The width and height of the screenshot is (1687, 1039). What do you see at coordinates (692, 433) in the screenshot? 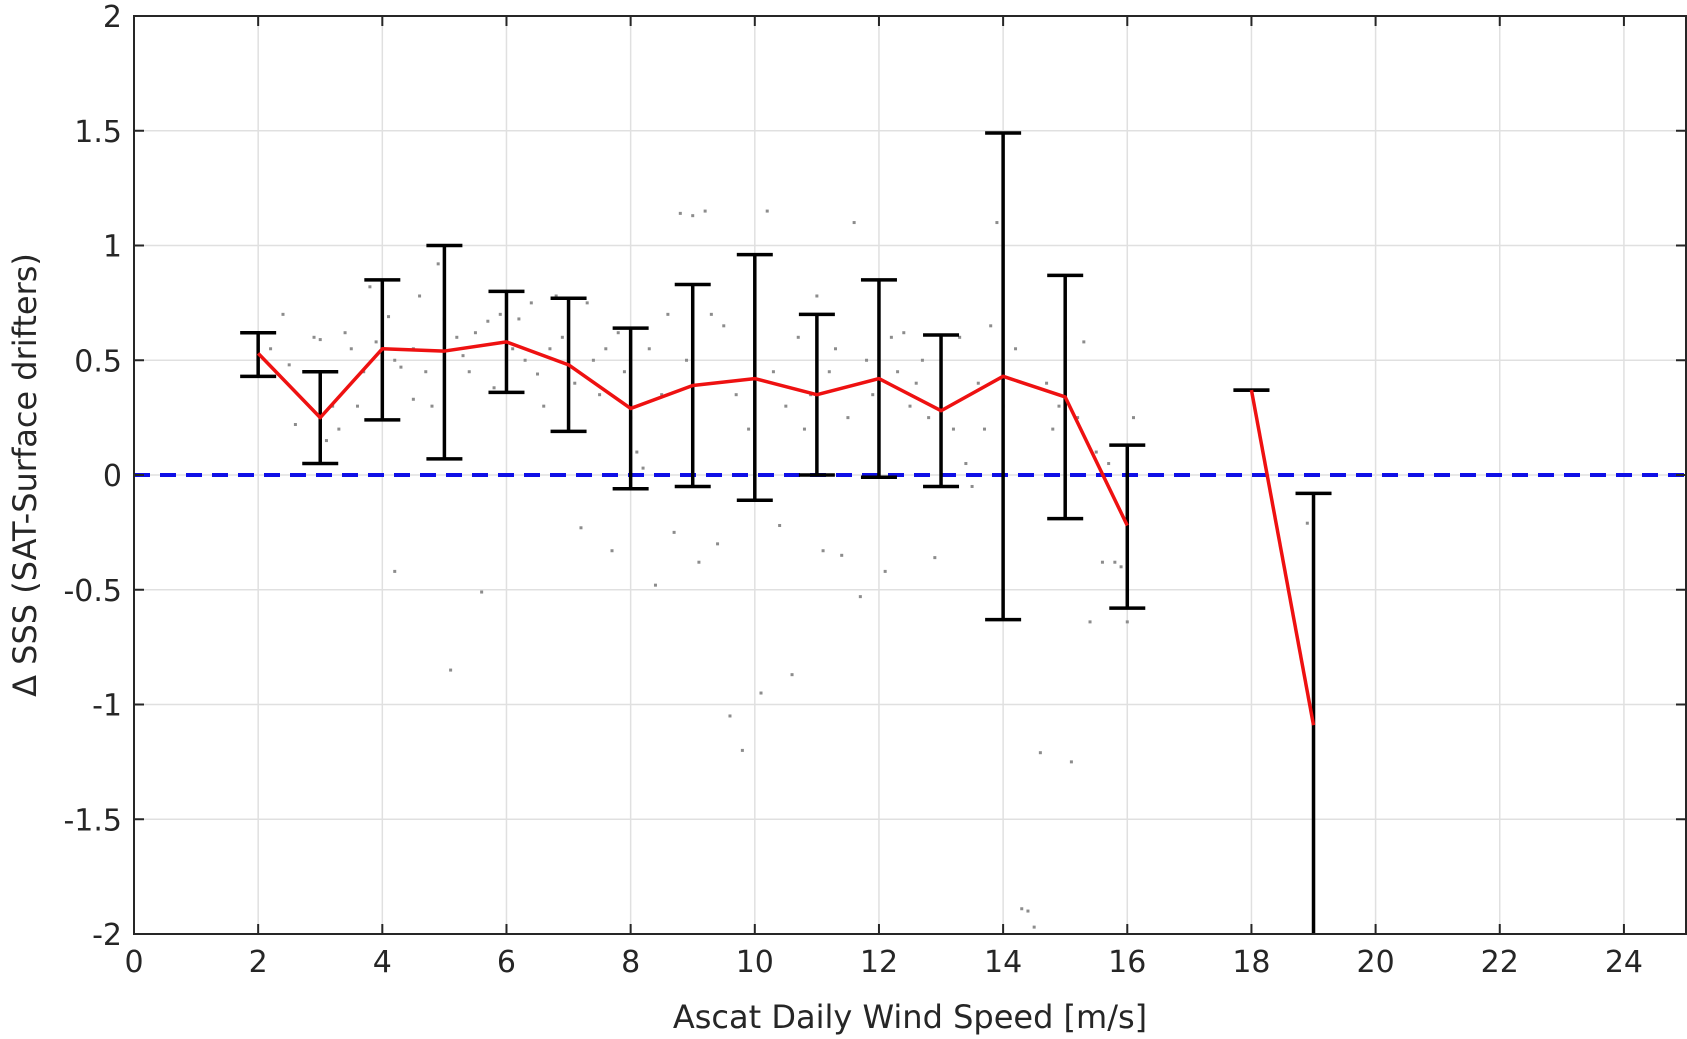
I see `mean-line-segment` at bounding box center [692, 433].